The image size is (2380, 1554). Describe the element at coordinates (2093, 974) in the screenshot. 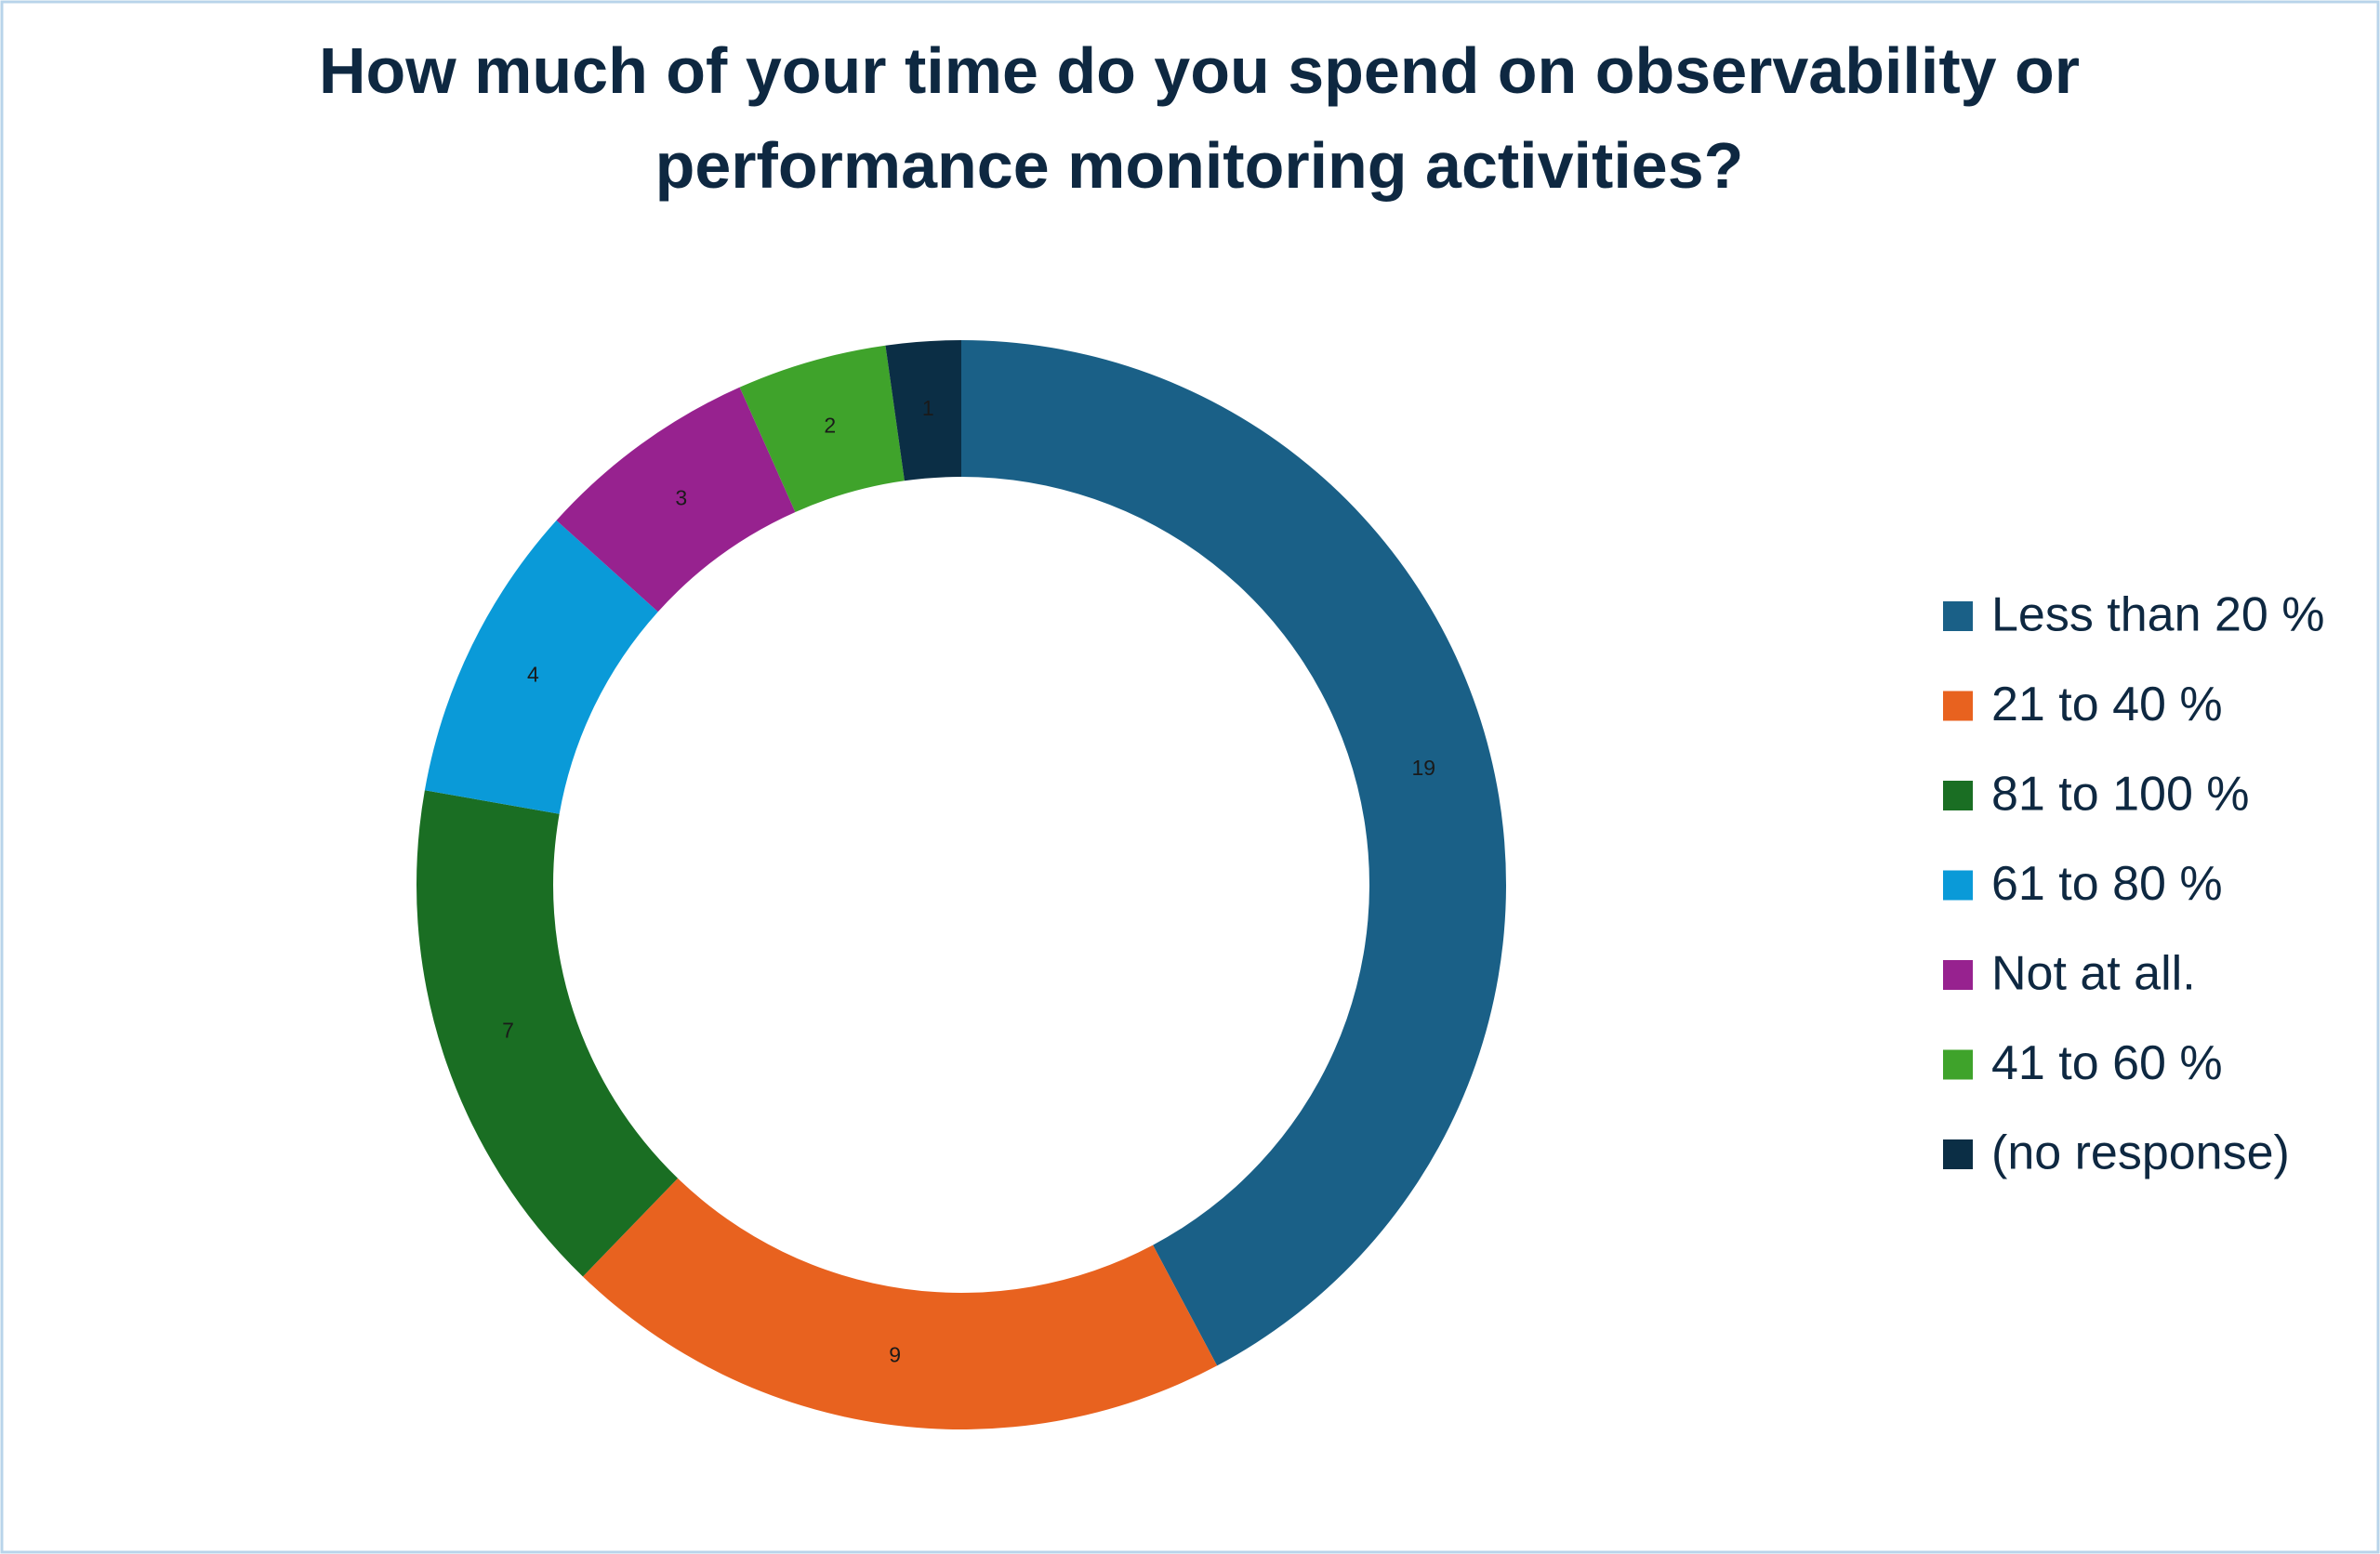

I see `legend-text: Not at all.` at that location.